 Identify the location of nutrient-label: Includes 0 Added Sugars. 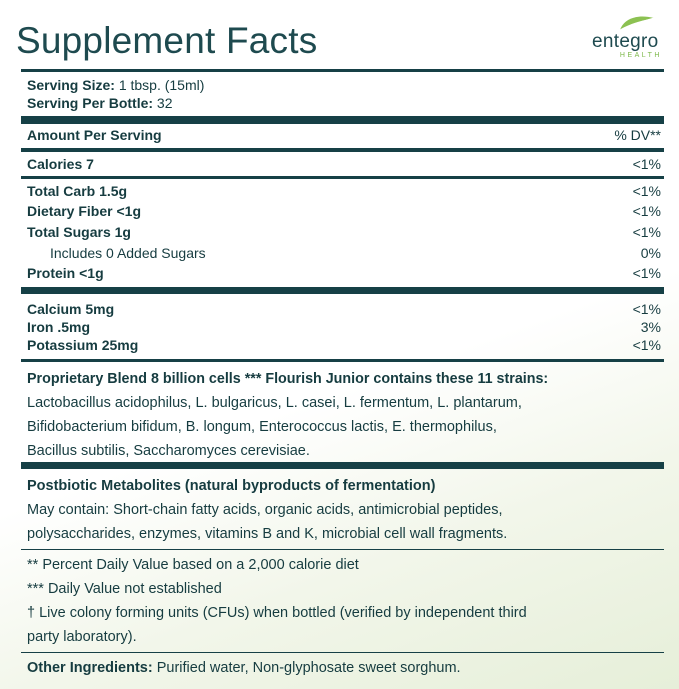
(128, 253).